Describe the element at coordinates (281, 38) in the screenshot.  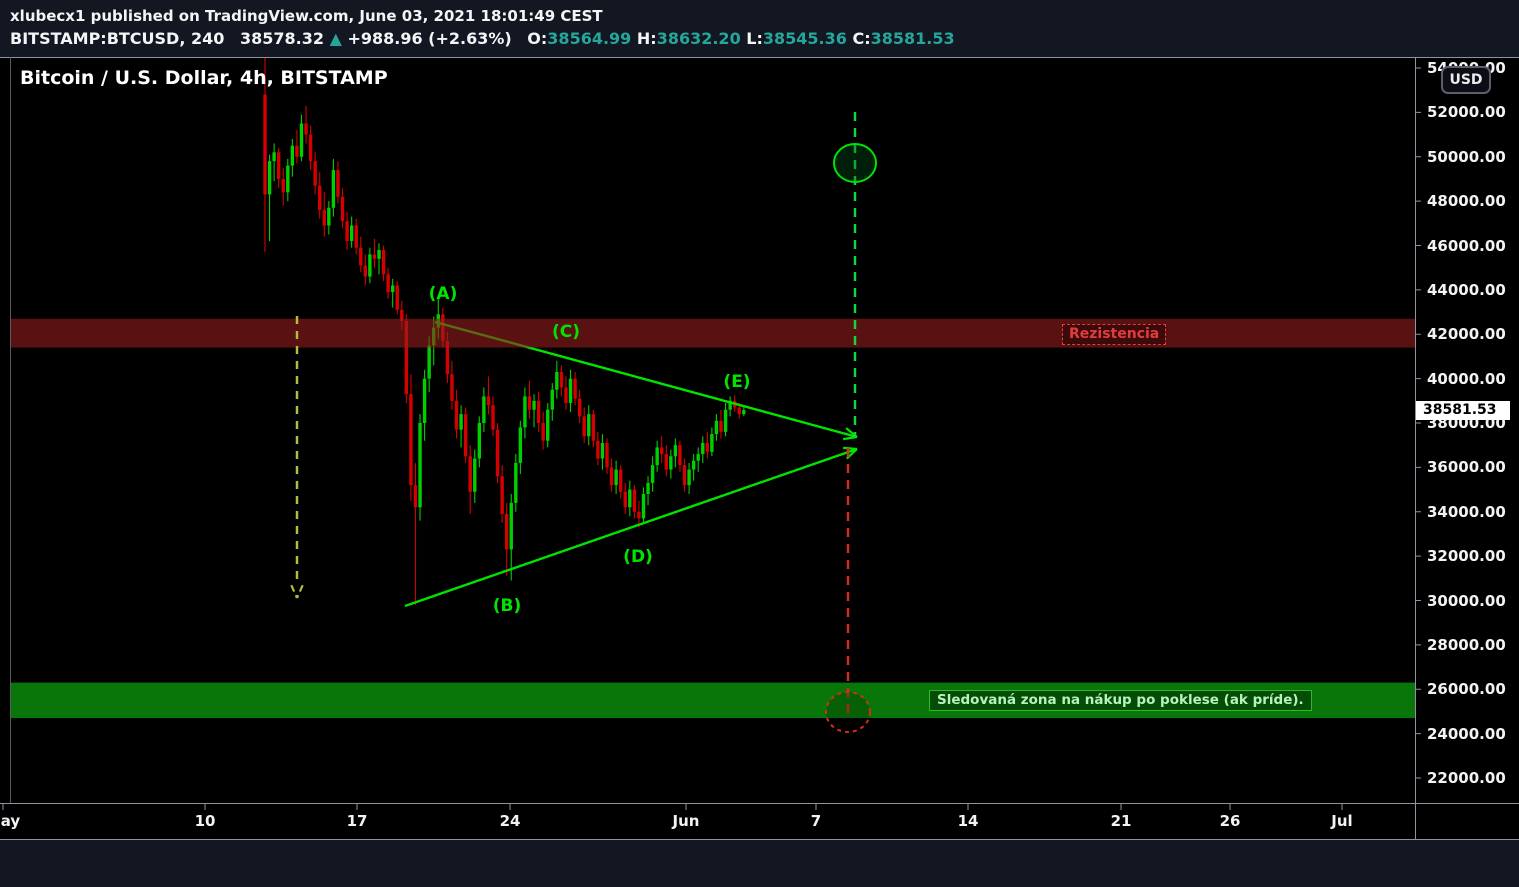
I see `last-price: 38578.32` at that location.